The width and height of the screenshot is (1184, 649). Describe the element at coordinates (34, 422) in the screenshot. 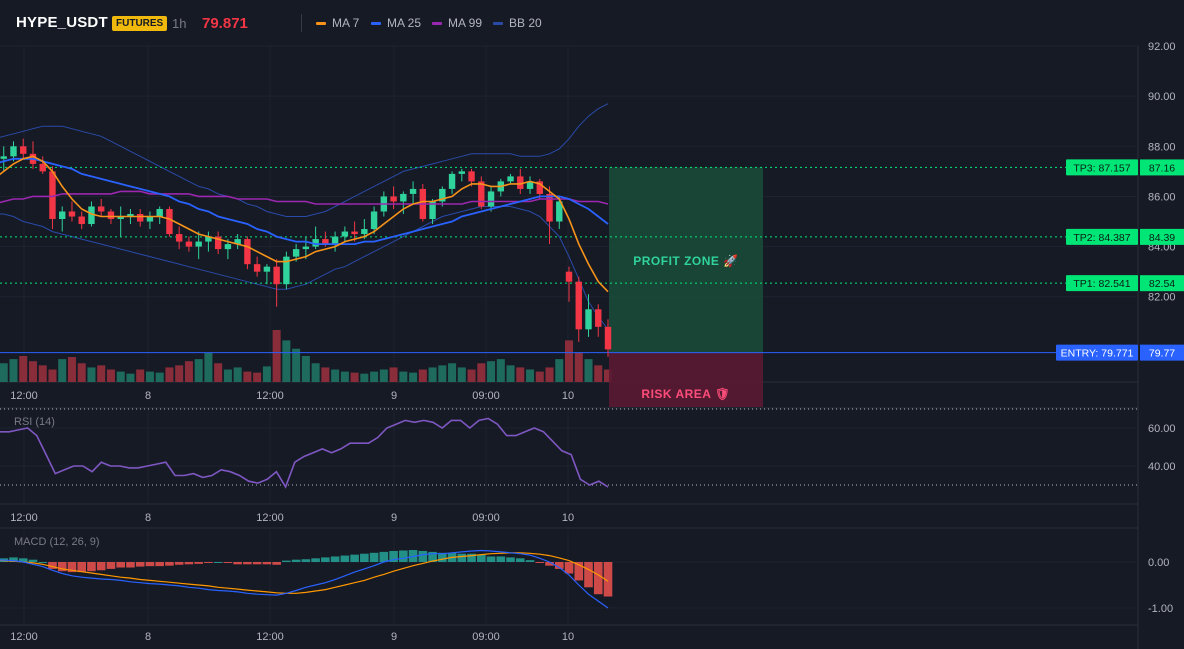

I see `rsi-title: RSI (14)` at that location.